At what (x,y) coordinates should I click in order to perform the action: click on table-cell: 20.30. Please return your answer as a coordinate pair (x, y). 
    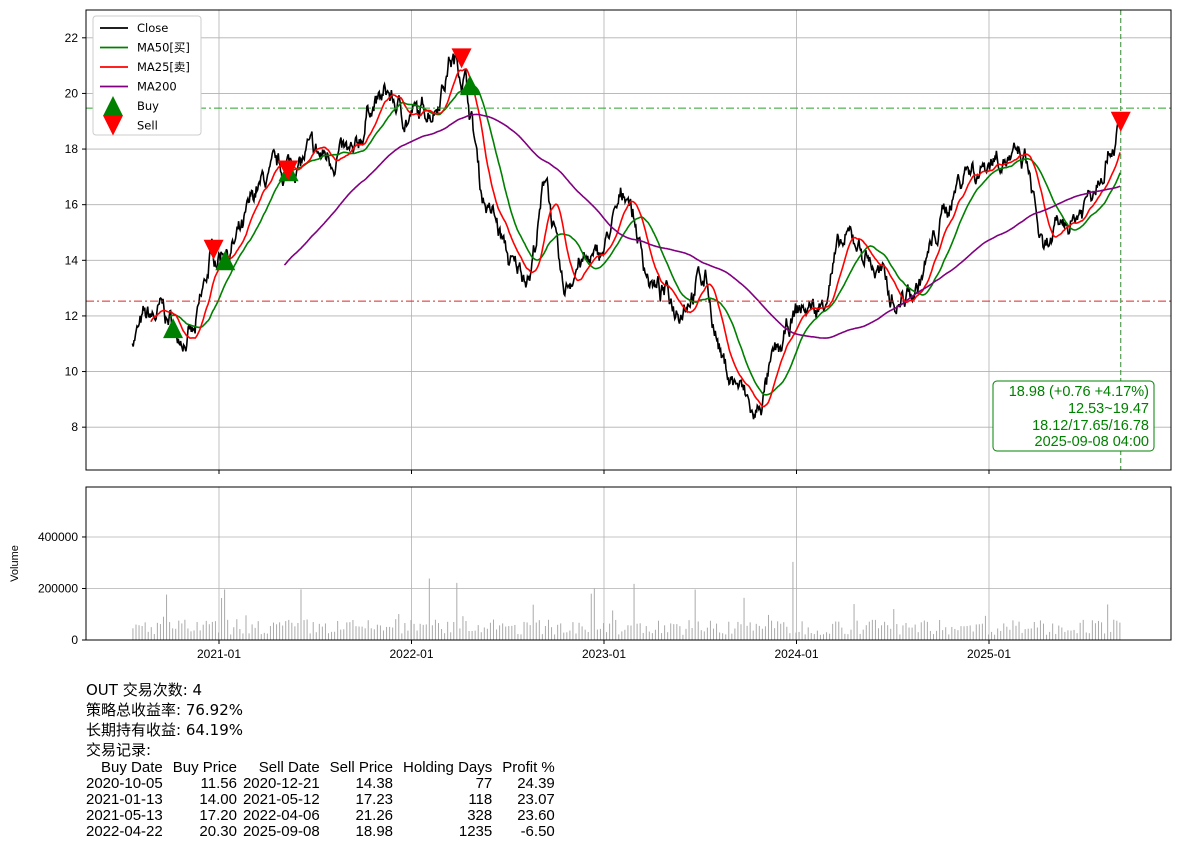
    Looking at the image, I should click on (218, 831).